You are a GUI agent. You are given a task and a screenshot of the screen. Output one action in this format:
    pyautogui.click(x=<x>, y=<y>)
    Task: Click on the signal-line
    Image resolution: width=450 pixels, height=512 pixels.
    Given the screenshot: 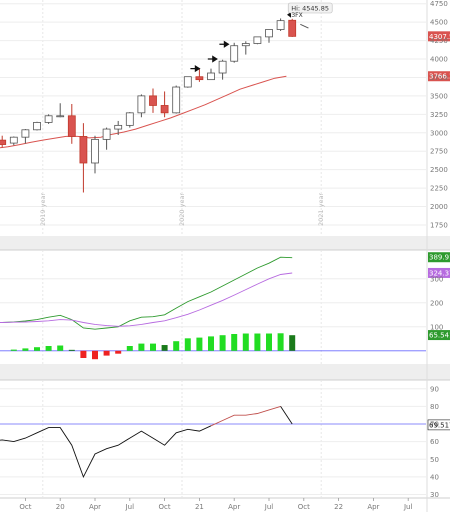 What is the action you would take?
    pyautogui.click(x=146, y=299)
    